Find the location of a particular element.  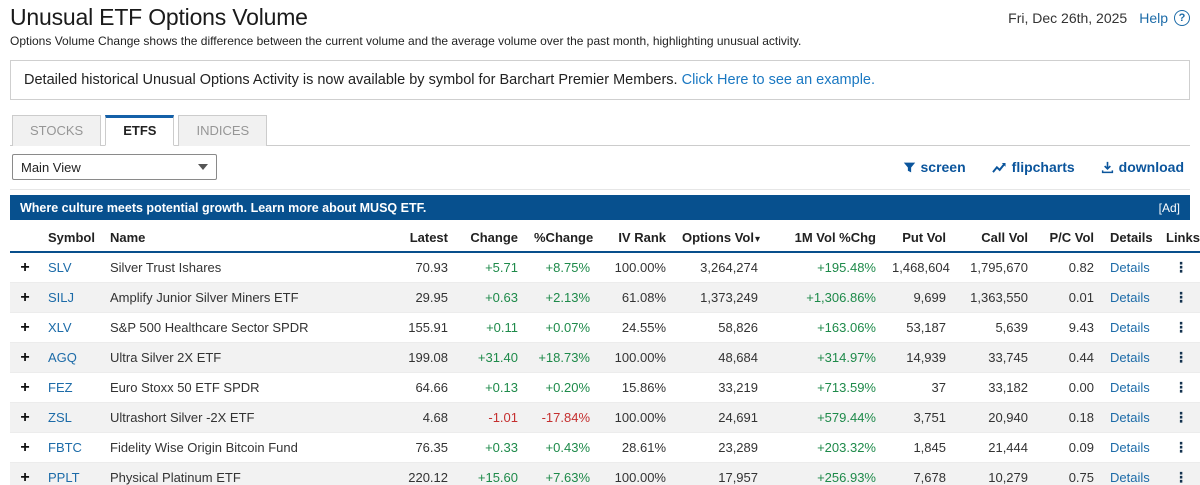

iv-rank-cell: 61.08% is located at coordinates (636, 297).